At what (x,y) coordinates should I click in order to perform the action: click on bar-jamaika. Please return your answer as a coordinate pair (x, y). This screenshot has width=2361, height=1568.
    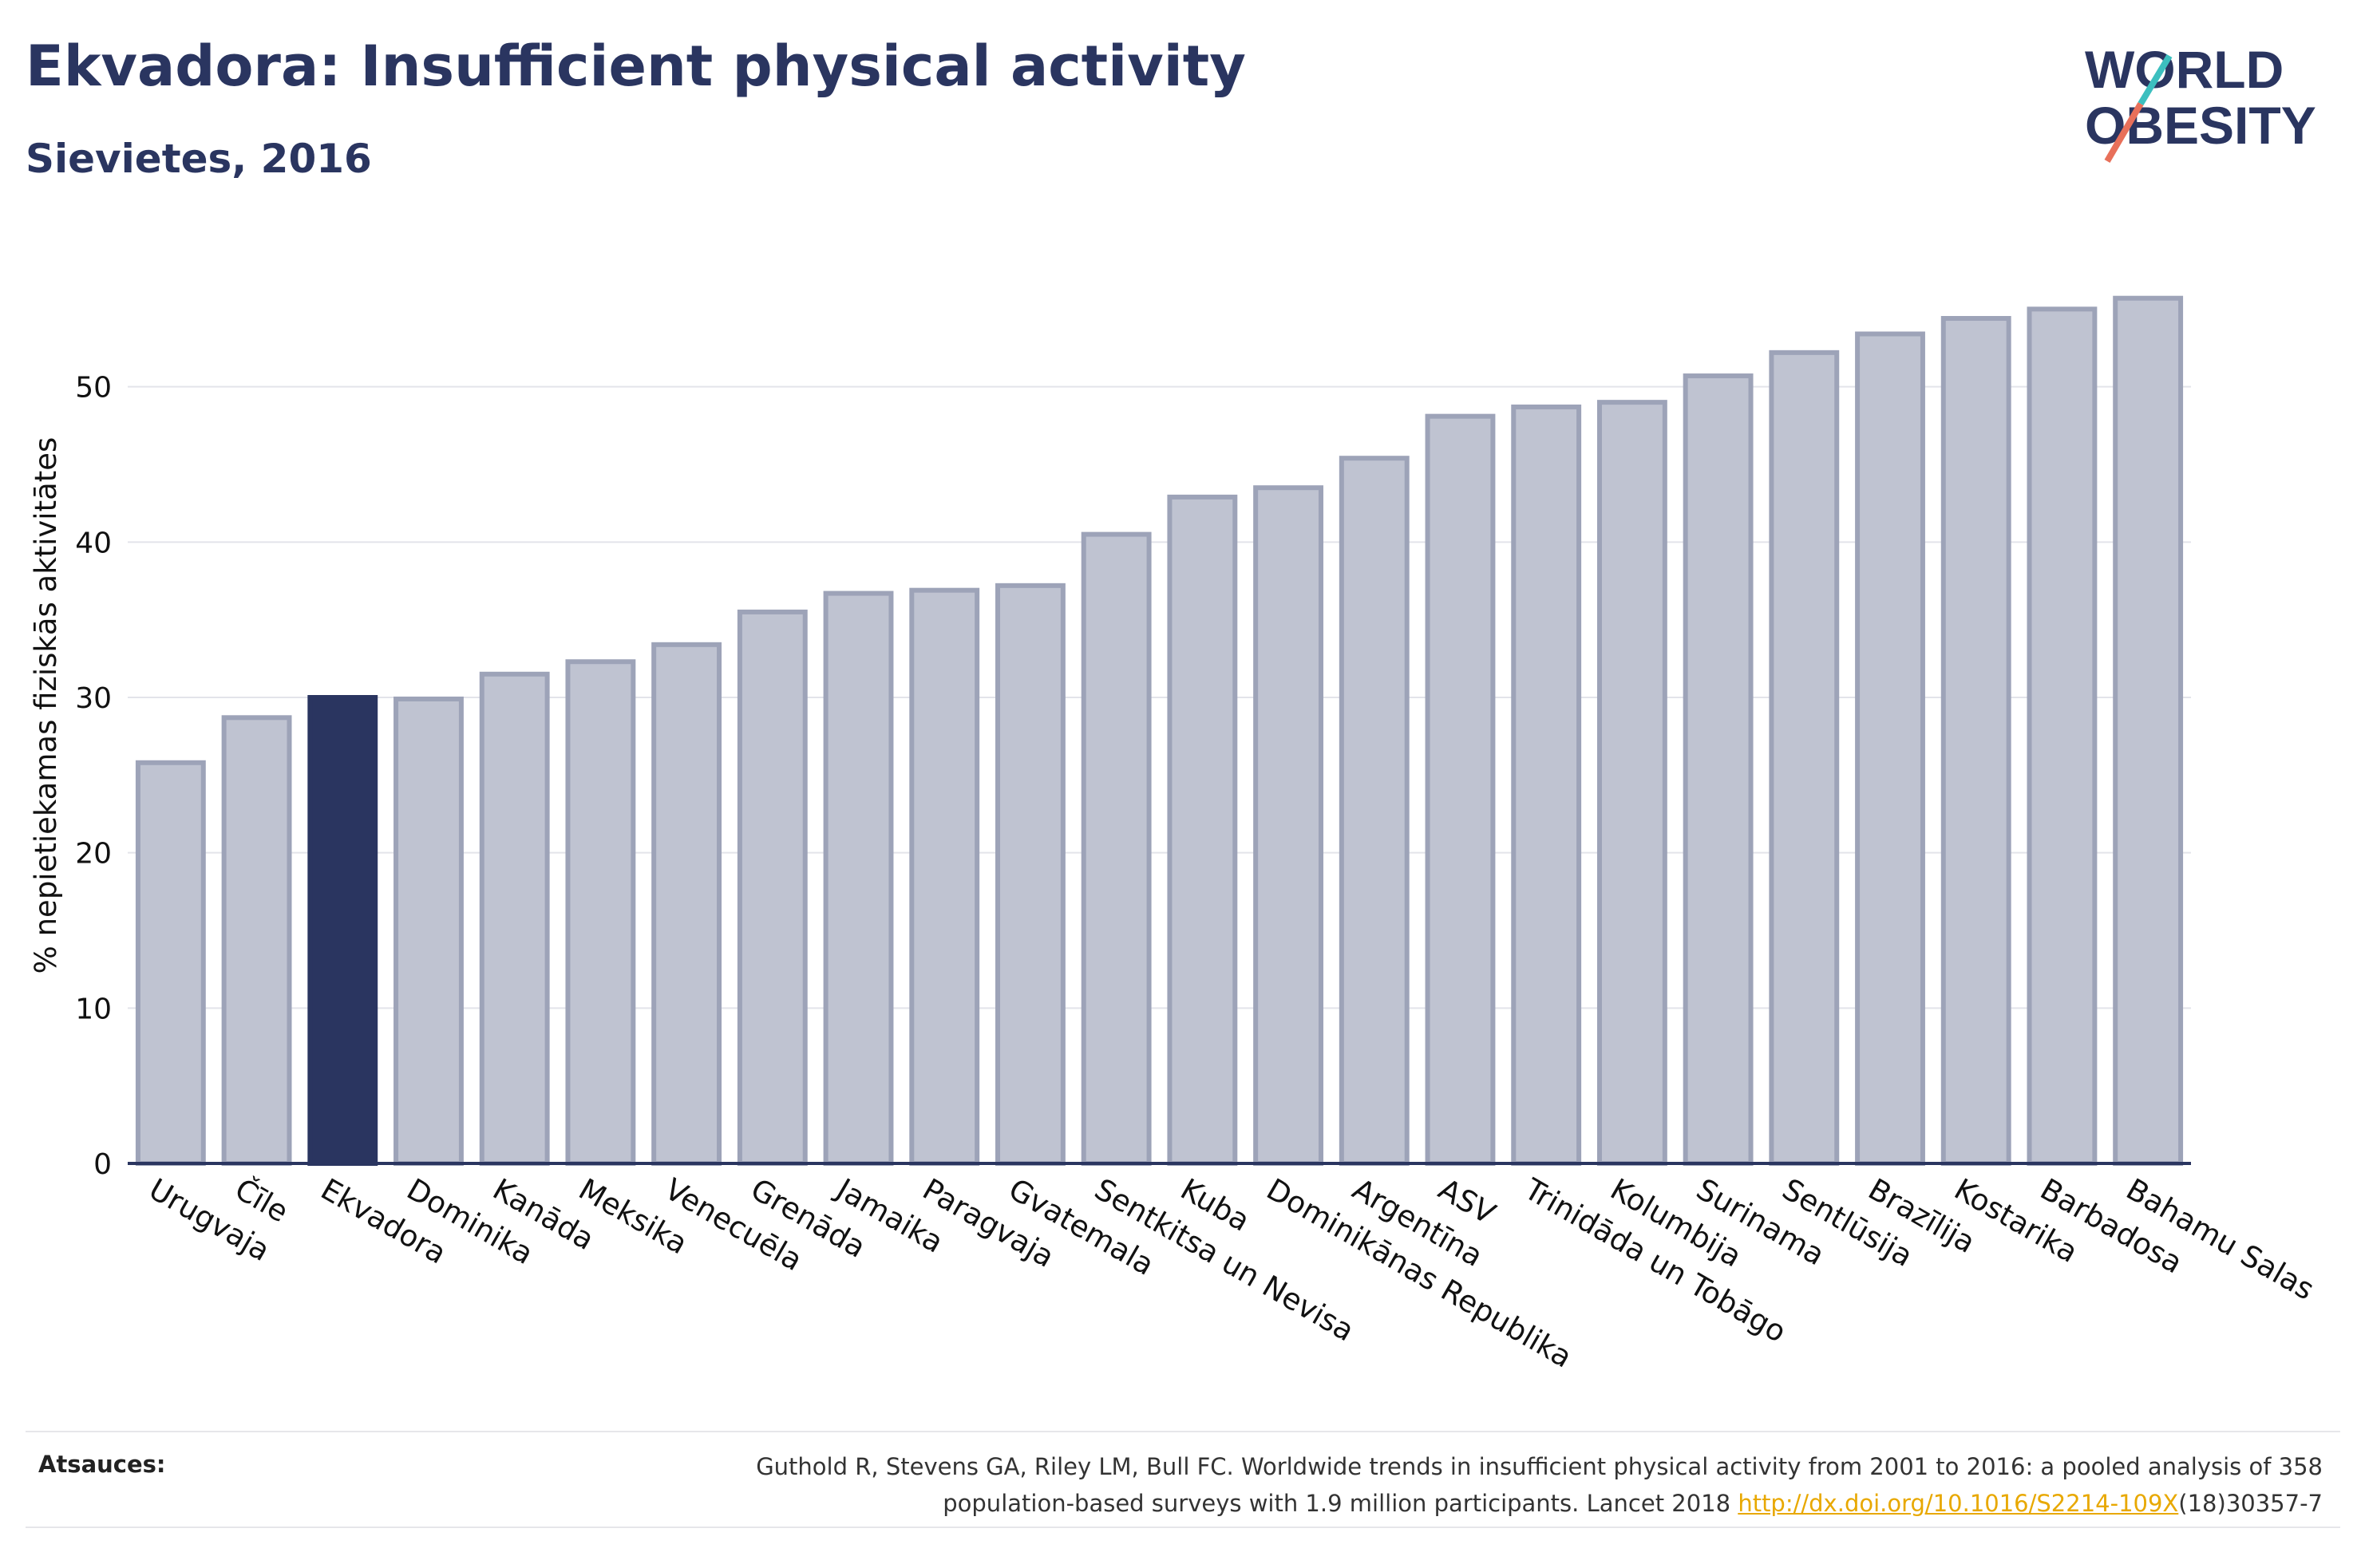
    Looking at the image, I should click on (858, 878).